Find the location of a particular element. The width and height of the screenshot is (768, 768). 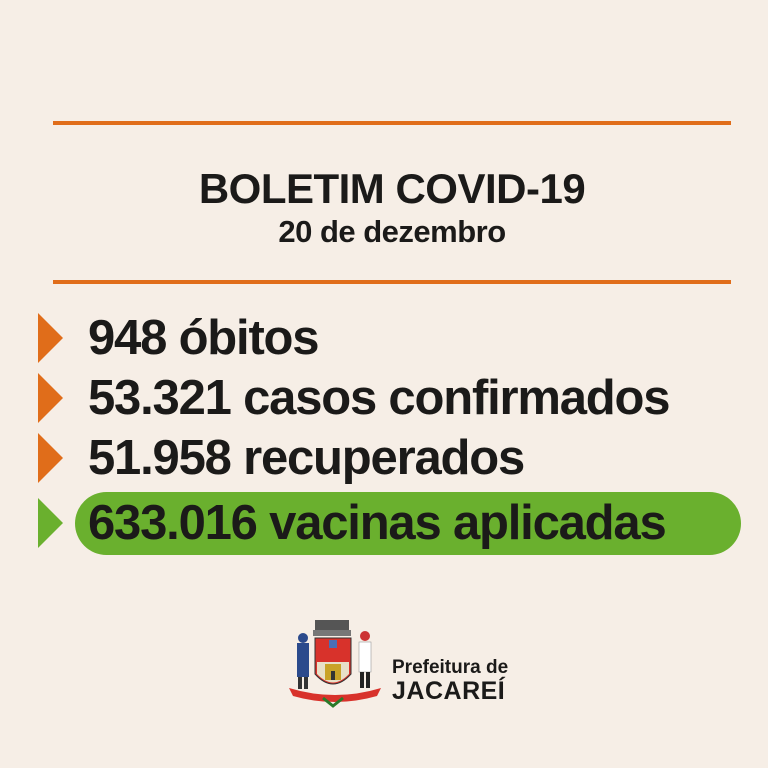

bulletin-date: 20 de dezembro is located at coordinates (392, 231).